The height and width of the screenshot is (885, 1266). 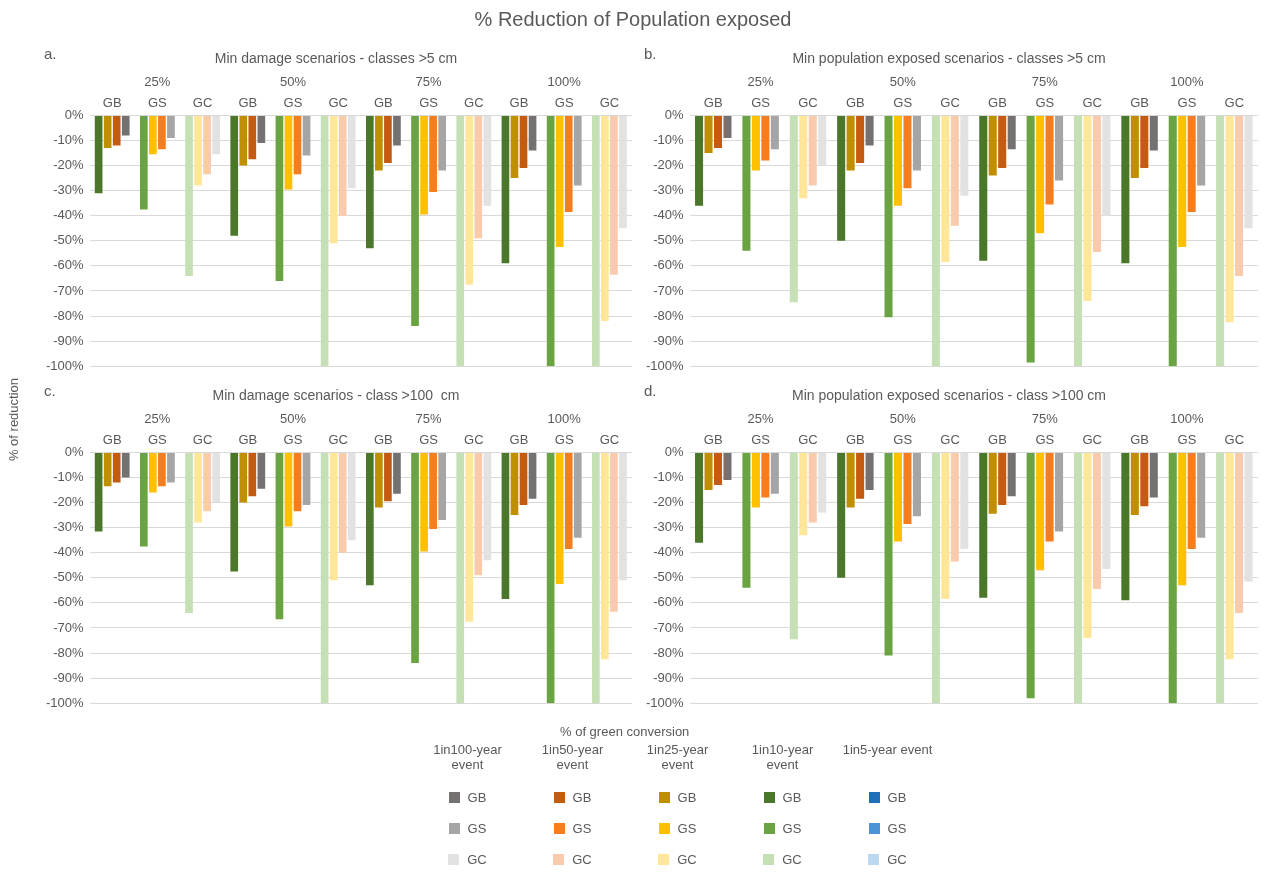 What do you see at coordinates (157, 418) in the screenshot?
I see `text: 25%` at bounding box center [157, 418].